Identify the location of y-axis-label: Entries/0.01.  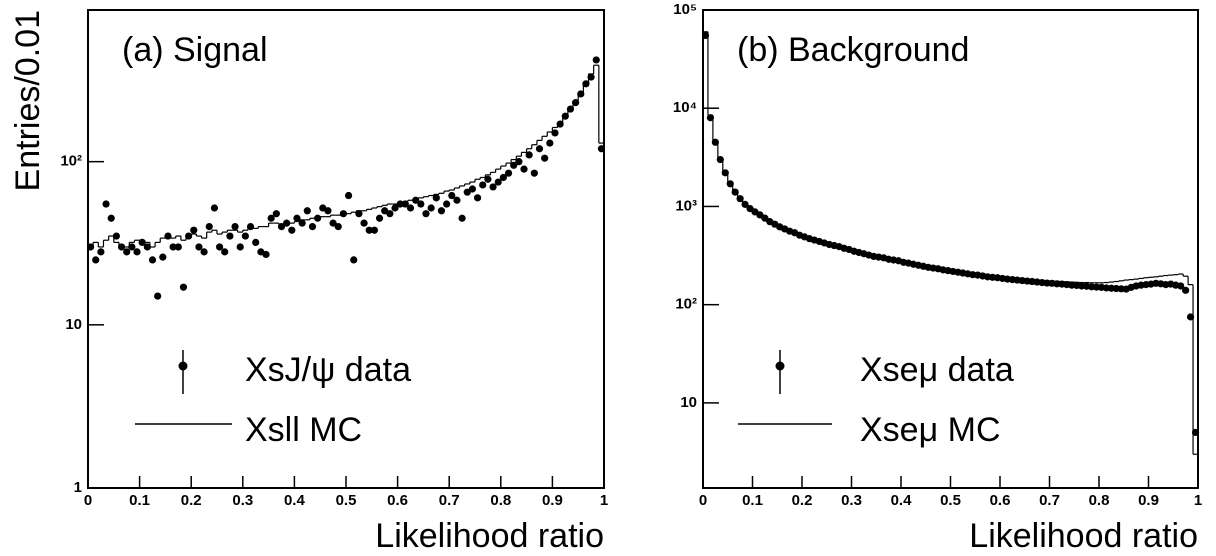
(28, 100).